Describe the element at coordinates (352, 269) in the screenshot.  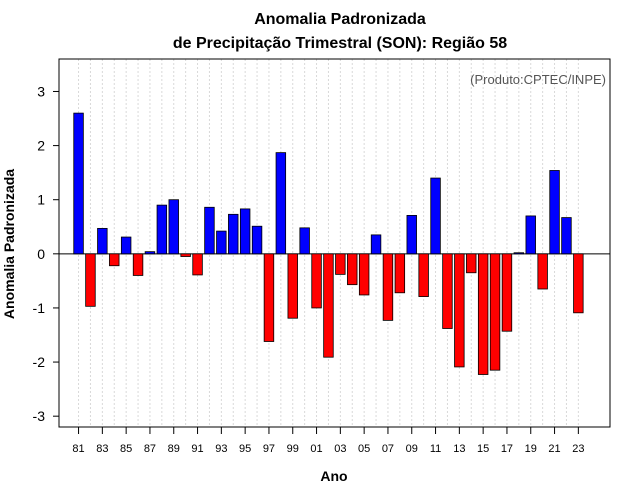
I see `bar-2004` at that location.